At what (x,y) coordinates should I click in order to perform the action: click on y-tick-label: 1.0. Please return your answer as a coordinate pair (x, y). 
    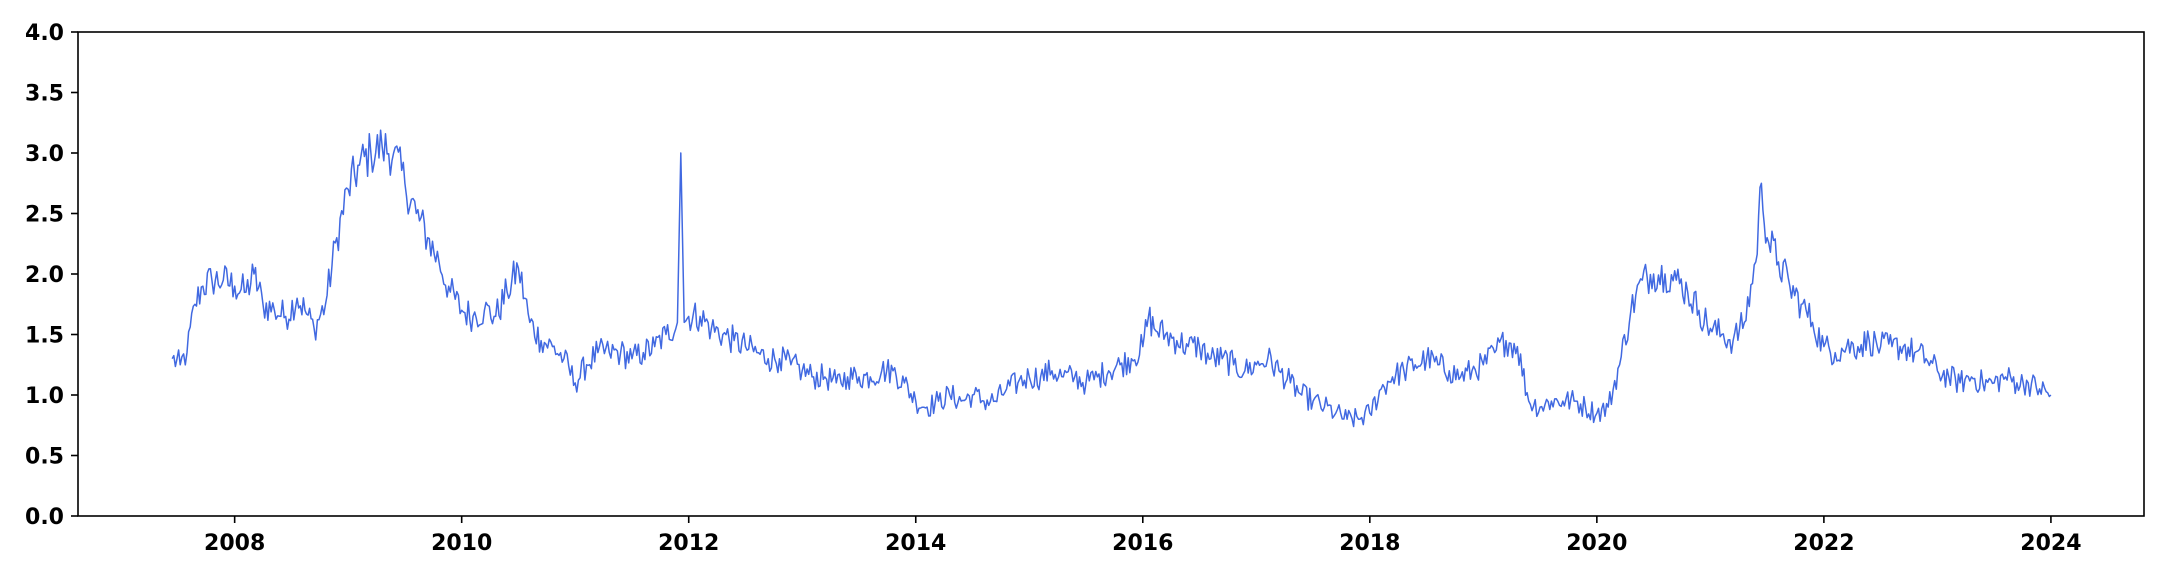
    Looking at the image, I should click on (44, 396).